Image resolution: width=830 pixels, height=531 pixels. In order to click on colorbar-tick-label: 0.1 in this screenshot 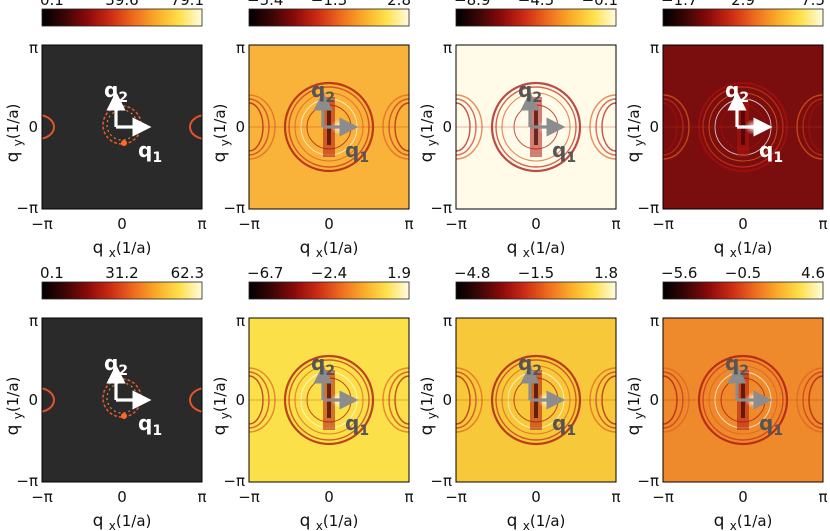, I will do `click(52, 4)`.